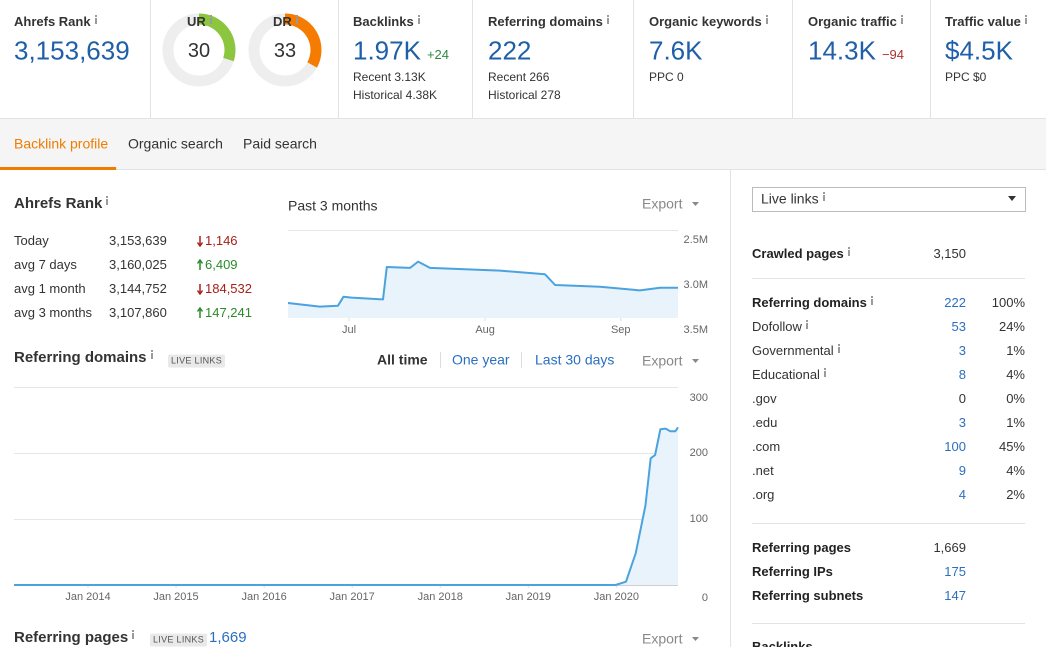 This screenshot has width=1046, height=647. I want to click on metric-label: Referring domains, so click(545, 22).